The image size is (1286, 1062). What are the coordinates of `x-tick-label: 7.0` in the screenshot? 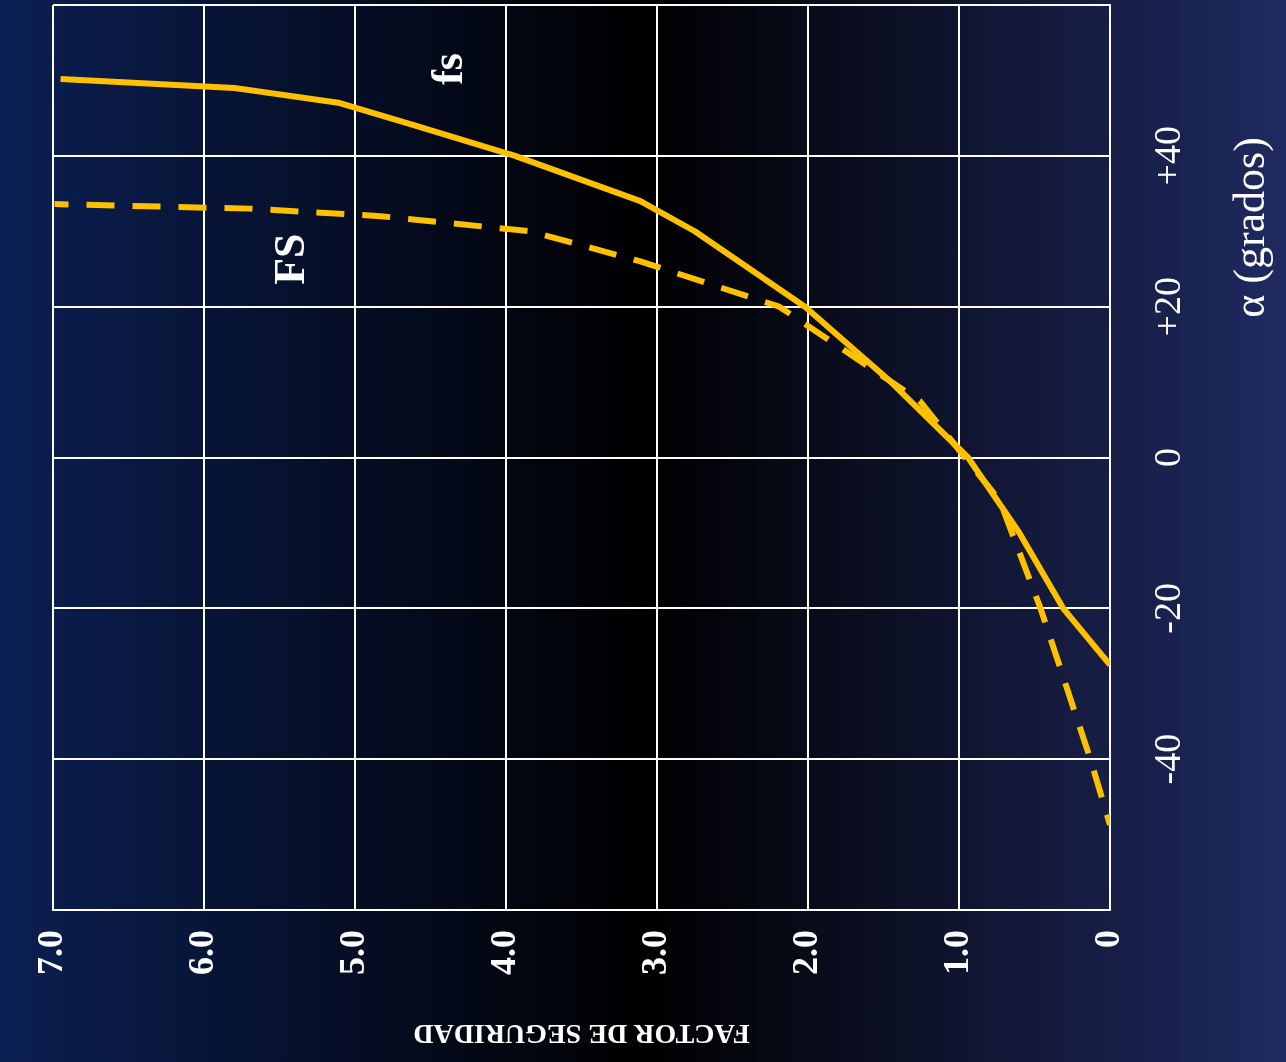 It's located at (50, 952).